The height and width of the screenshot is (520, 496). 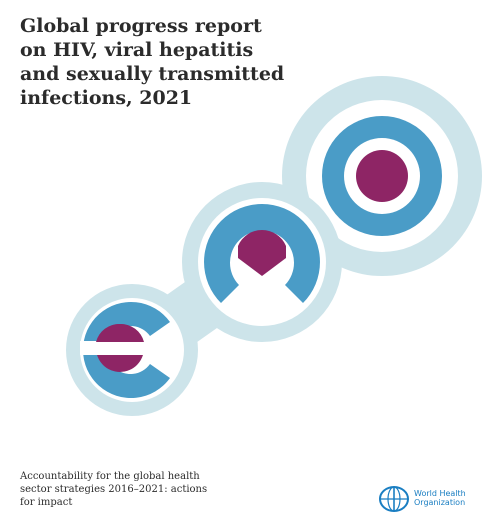 I want to click on title-line: and sexually transmitted, so click(x=152, y=74).